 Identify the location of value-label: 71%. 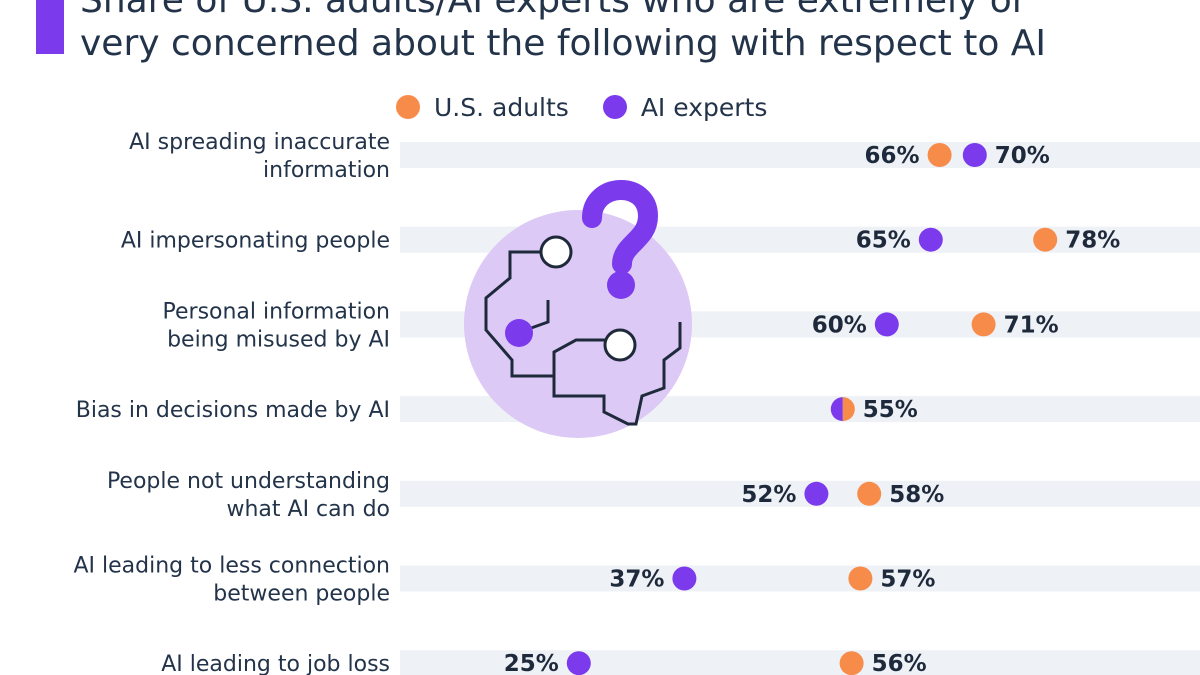
(1031, 325).